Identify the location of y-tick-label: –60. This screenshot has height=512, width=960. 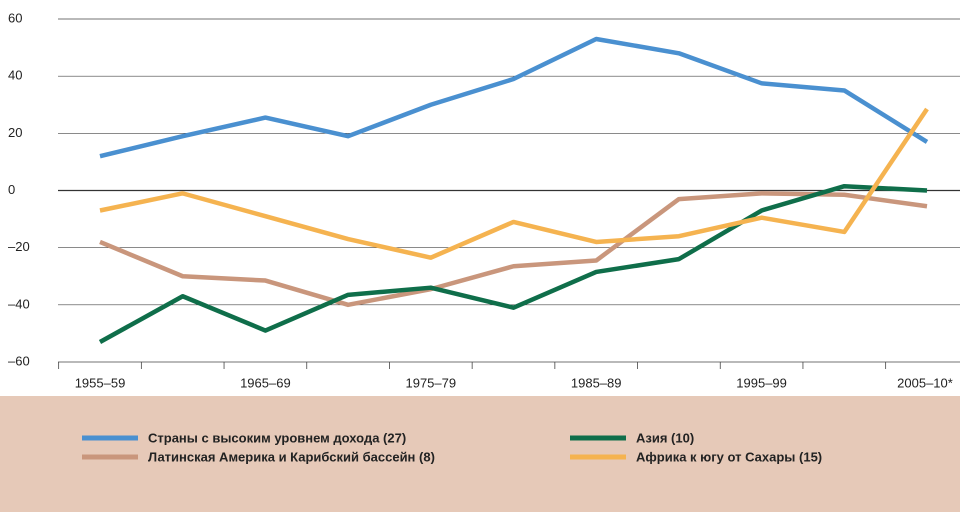
(19, 360).